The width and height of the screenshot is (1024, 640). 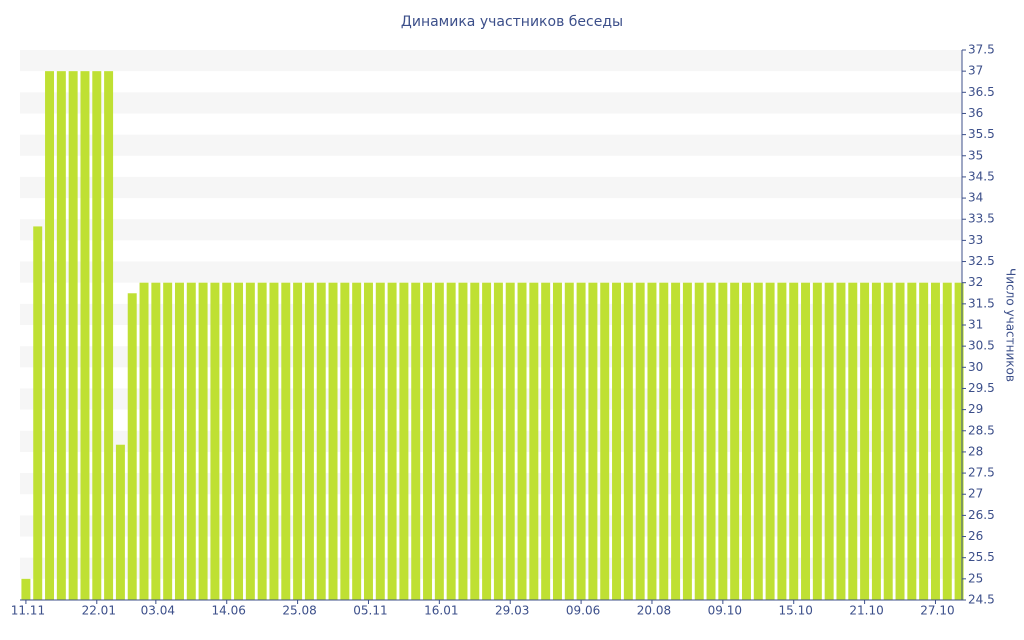 What do you see at coordinates (796, 611) in the screenshot?
I see `x-tick-label: 15.10` at bounding box center [796, 611].